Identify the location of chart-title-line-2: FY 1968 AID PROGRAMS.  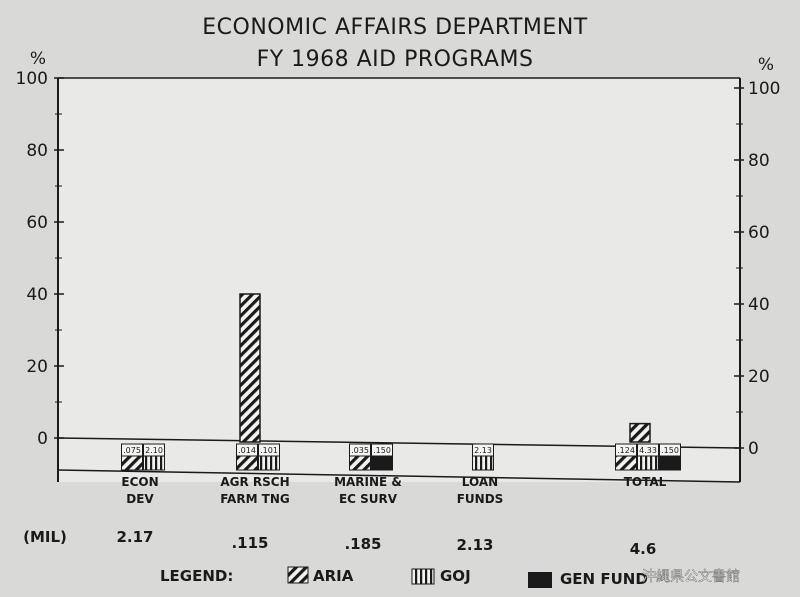
(395, 59).